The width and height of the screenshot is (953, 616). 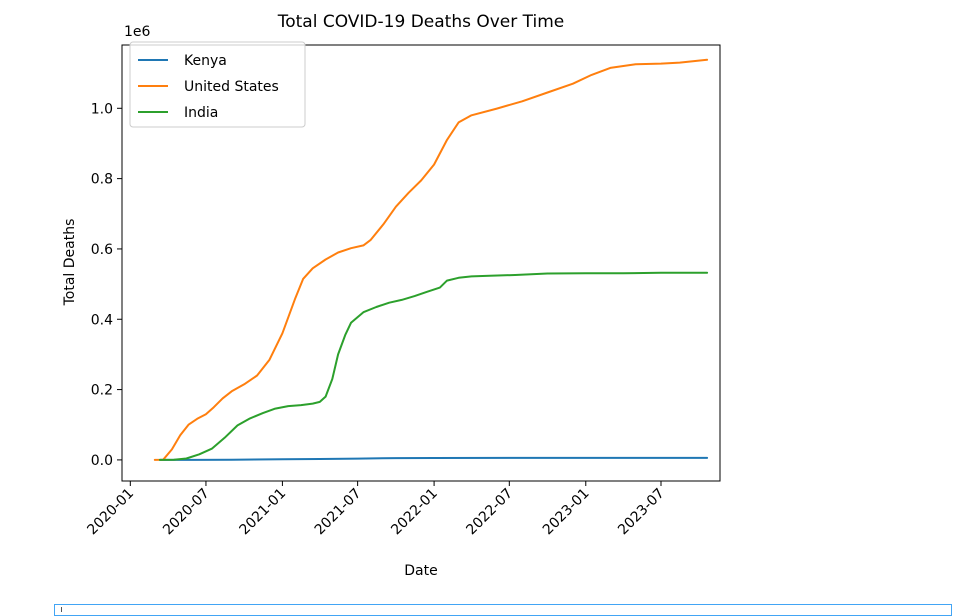 What do you see at coordinates (61, 609) in the screenshot?
I see `cell-cursor` at bounding box center [61, 609].